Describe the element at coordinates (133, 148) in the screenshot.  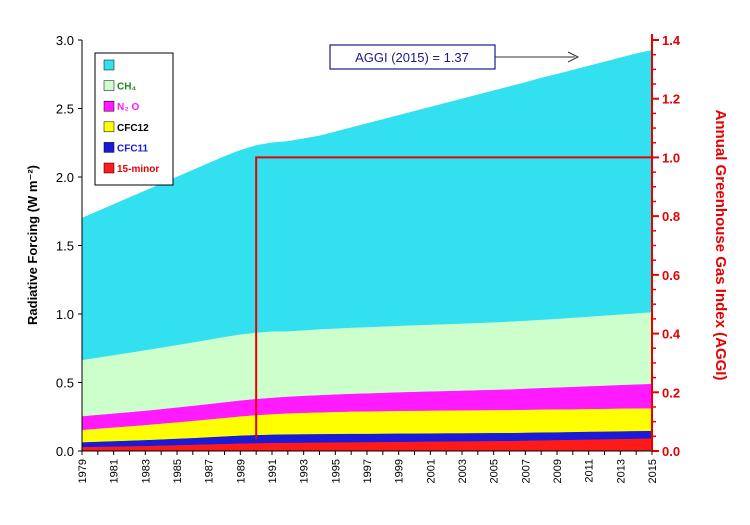
I see `legend-label: CFC11` at that location.